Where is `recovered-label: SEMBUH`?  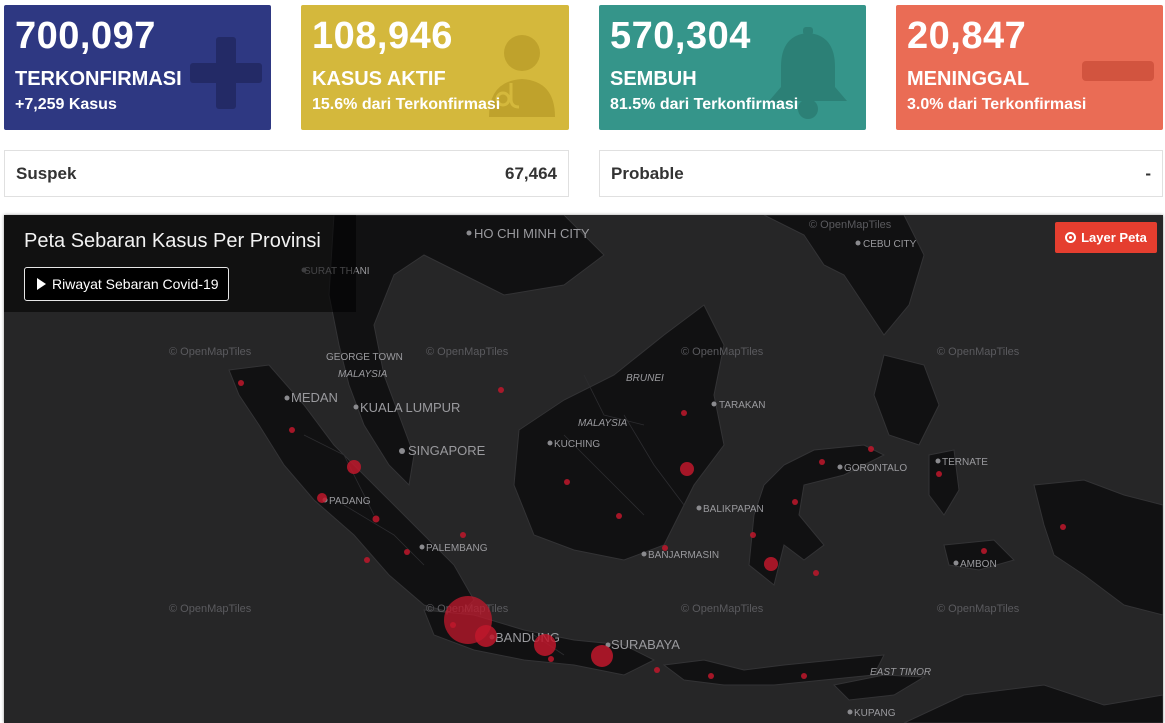
recovered-label: SEMBUH is located at coordinates (653, 79).